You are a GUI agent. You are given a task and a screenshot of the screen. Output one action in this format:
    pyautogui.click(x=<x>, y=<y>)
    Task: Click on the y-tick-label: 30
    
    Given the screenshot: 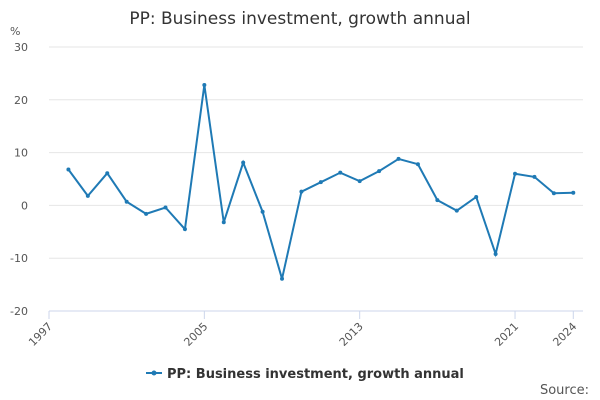 What is the action you would take?
    pyautogui.click(x=21, y=47)
    